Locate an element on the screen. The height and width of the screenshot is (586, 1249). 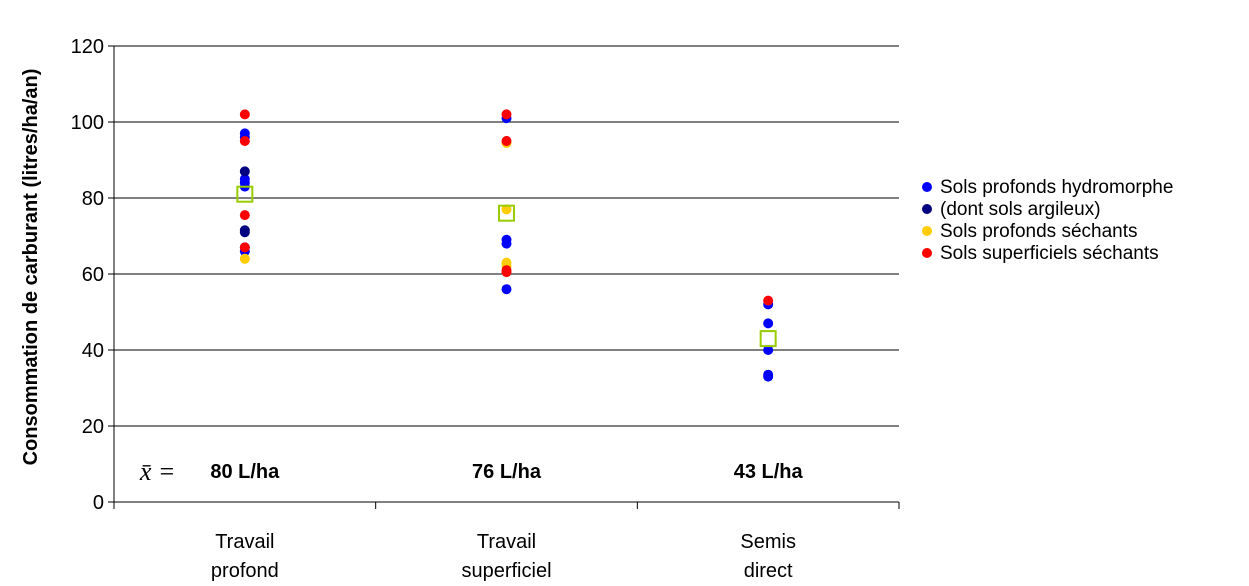
mean-annotations: 80 L/ha 76 L/ha 43 L/ha x̄ = is located at coordinates (471, 471).